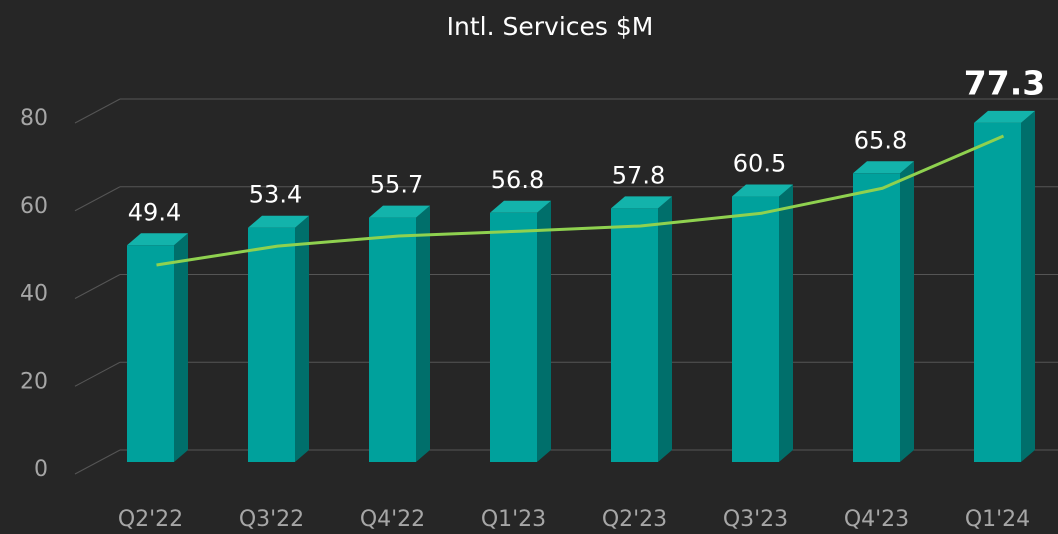 This screenshot has width=1058, height=534. What do you see at coordinates (41, 469) in the screenshot?
I see `y-tick-label: 0` at bounding box center [41, 469].